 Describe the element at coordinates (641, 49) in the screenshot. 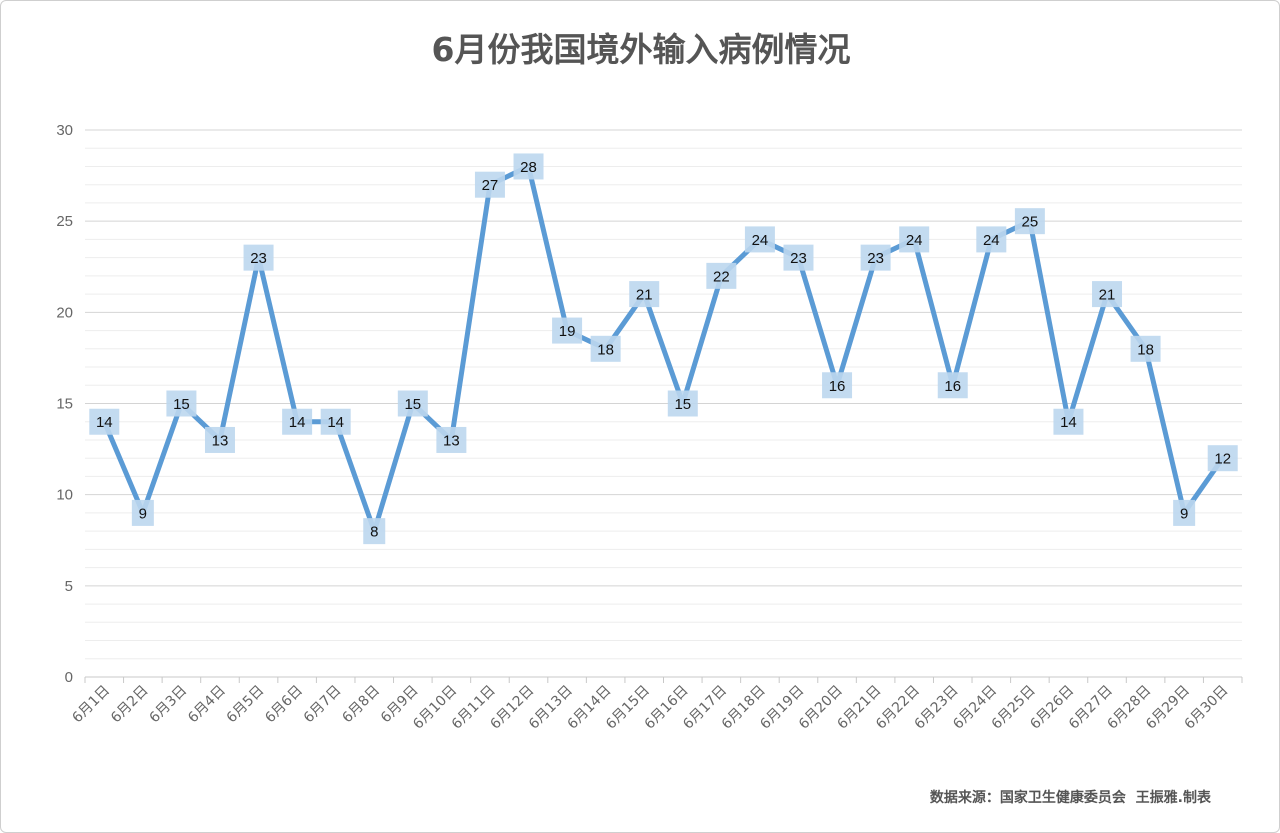

I see `chart-title: 6月份我国境外输入病例情况` at that location.